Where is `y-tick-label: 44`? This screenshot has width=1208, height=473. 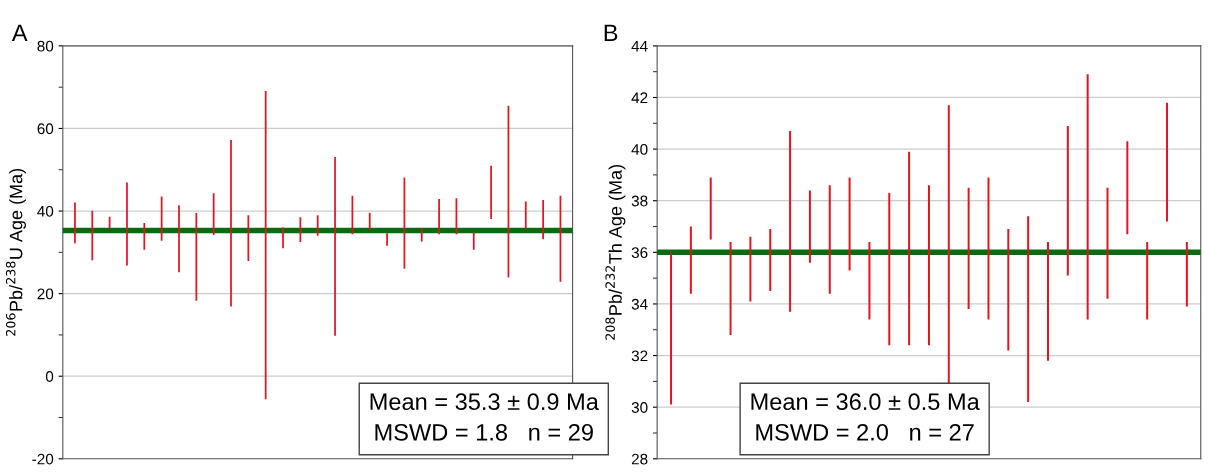 y-tick-label: 44 is located at coordinates (639, 46).